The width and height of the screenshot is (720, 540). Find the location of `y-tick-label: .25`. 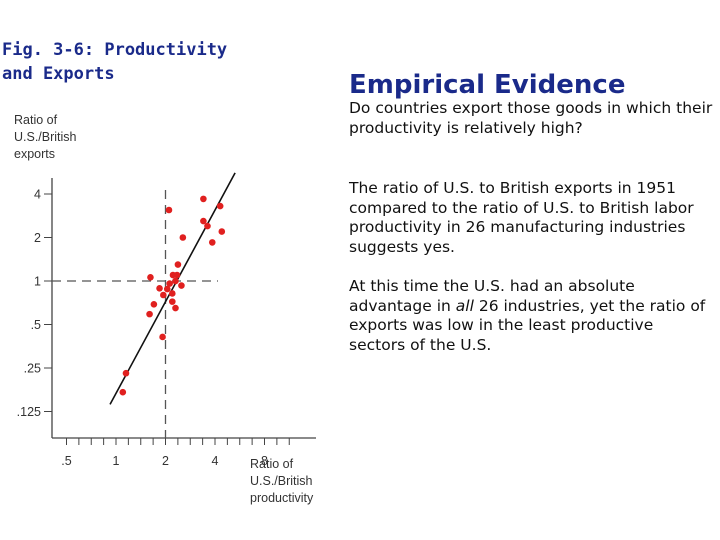

y-tick-label: .25 is located at coordinates (32, 369).